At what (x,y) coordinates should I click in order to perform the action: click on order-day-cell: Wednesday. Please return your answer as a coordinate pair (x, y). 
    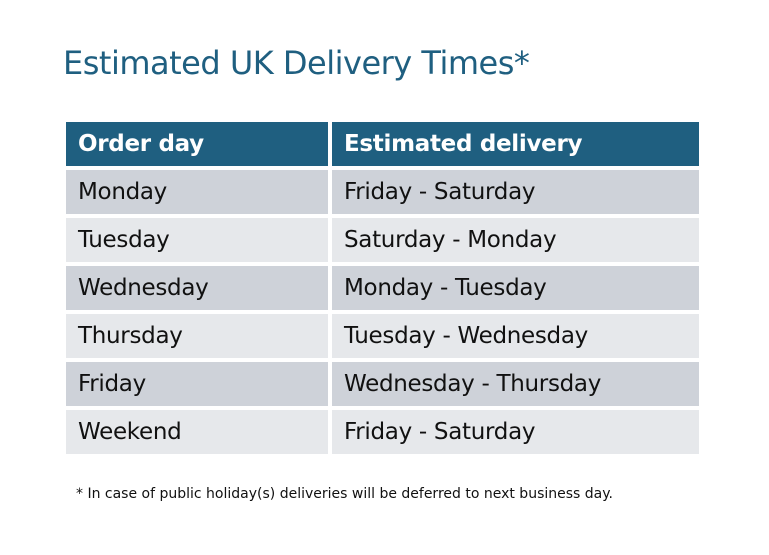
    Looking at the image, I should click on (197, 288).